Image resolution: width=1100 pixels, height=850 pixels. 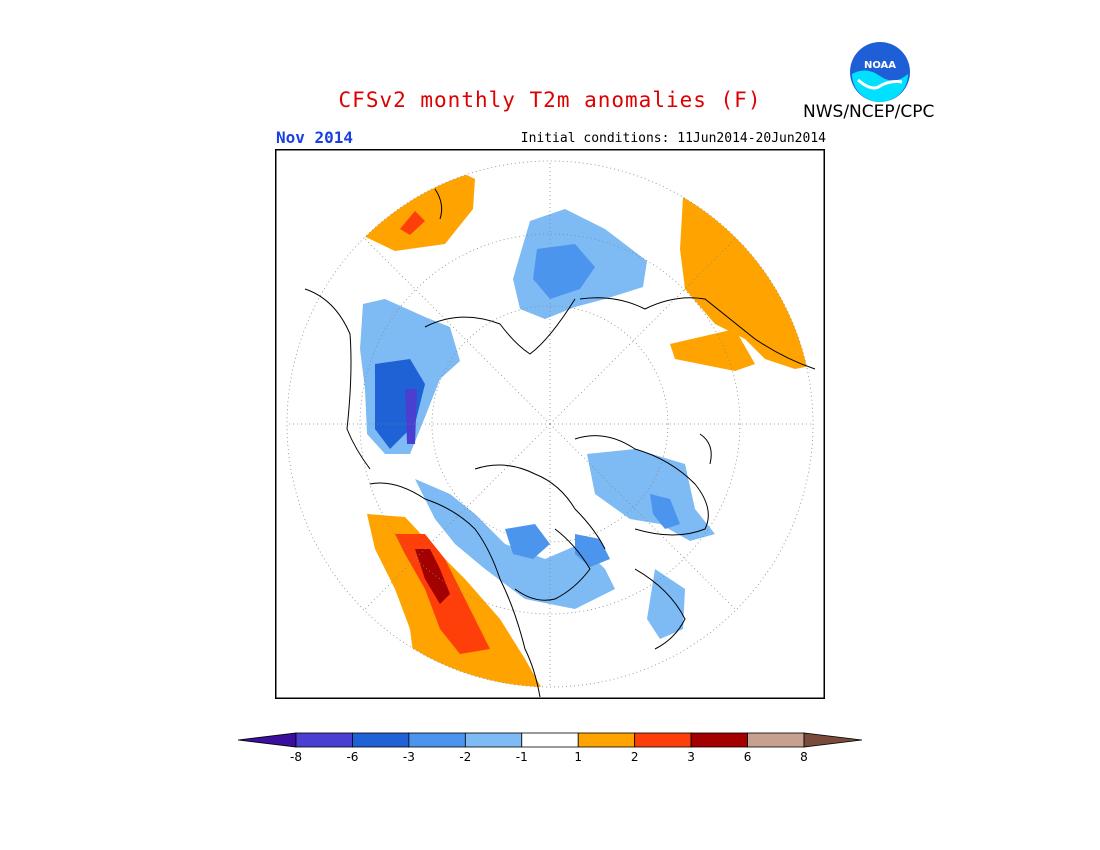 I want to click on colorbar-tick-label: 2, so click(x=635, y=757).